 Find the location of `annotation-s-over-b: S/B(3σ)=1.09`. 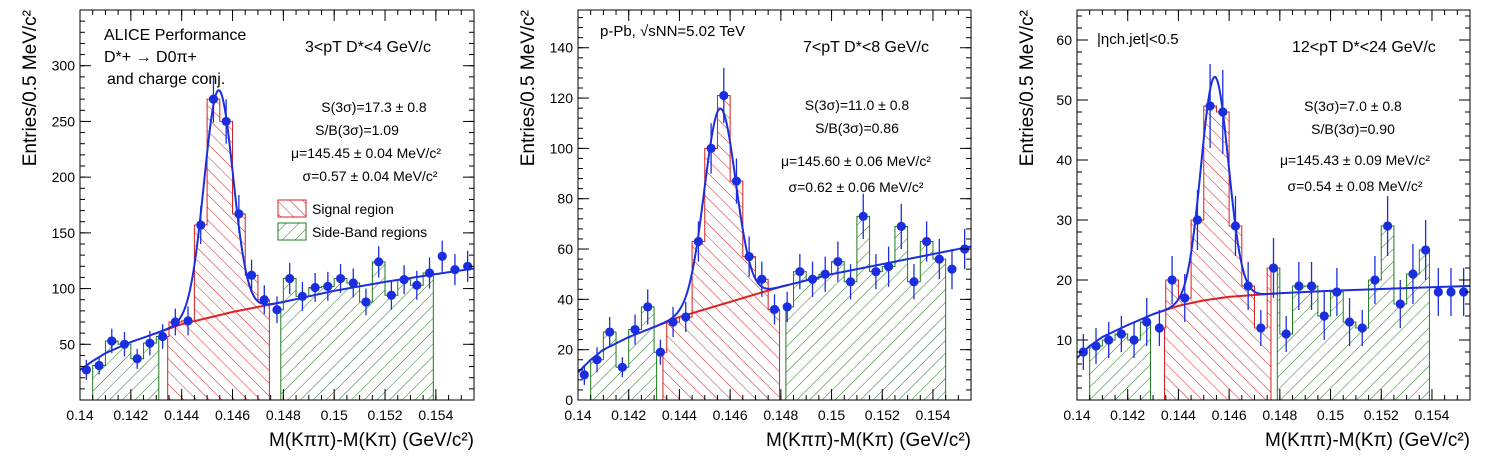

annotation-s-over-b: S/B(3σ)=1.09 is located at coordinates (357, 130).